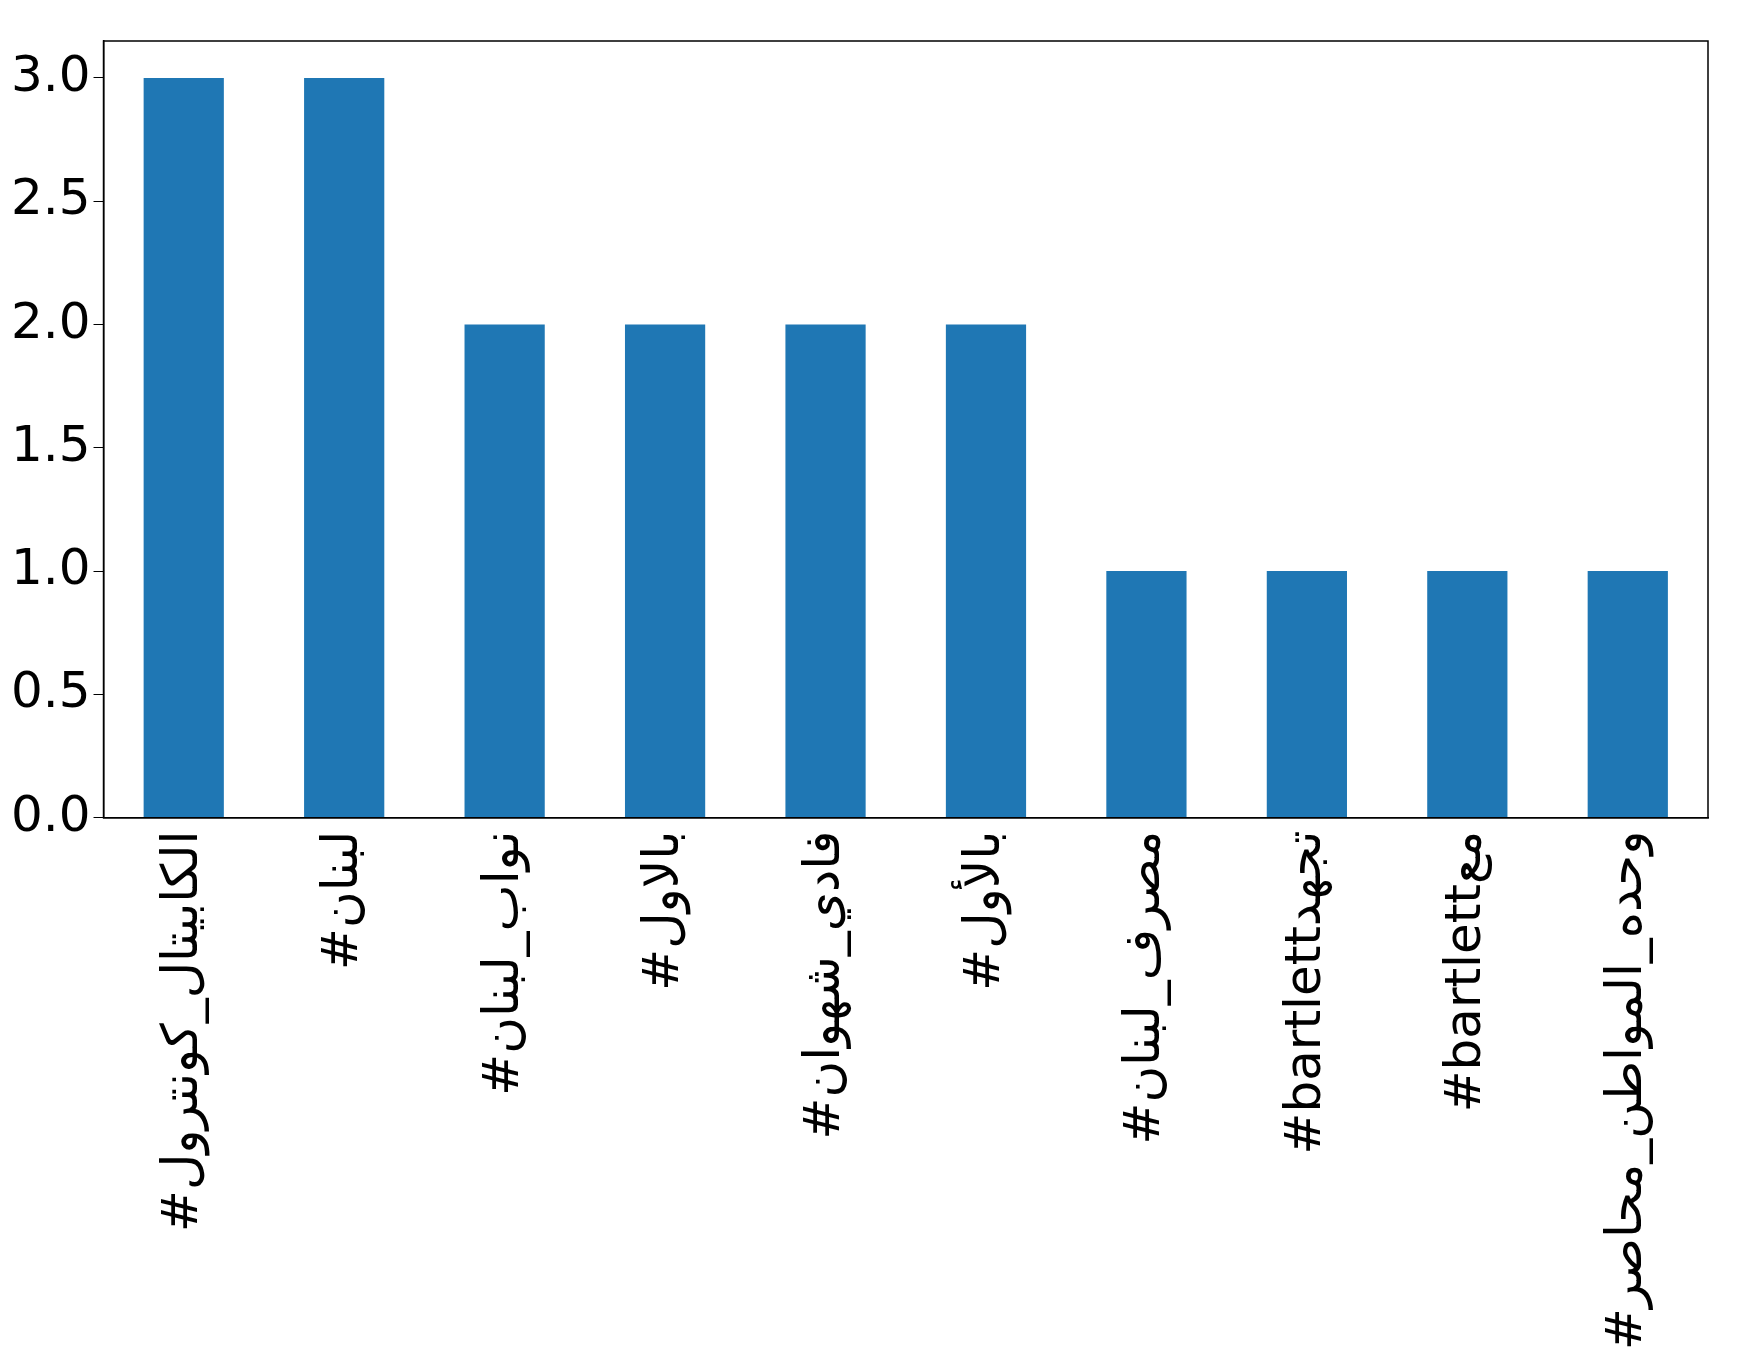 This screenshot has width=1739, height=1365. I want to click on x-tick-label: #نواب_لبنان, so click(500, 963).